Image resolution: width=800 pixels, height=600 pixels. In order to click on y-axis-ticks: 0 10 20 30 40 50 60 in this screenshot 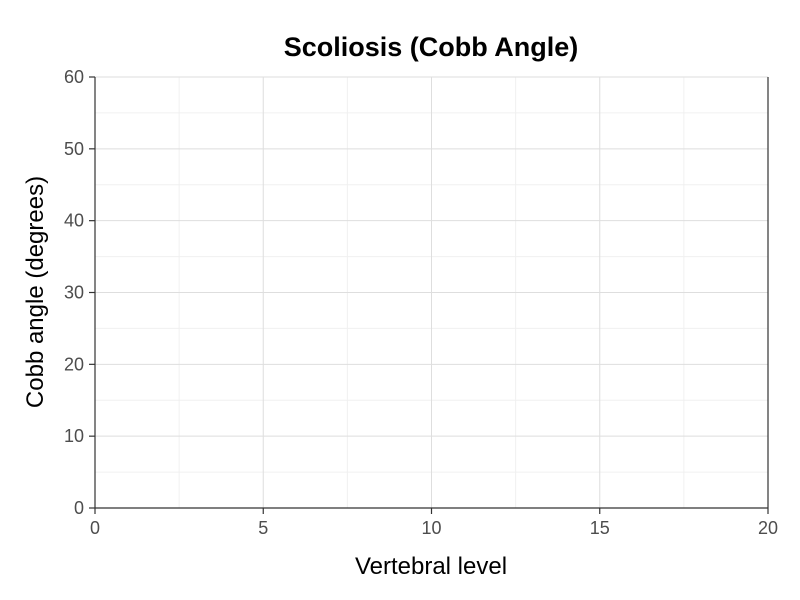, I will do `click(79, 292)`.